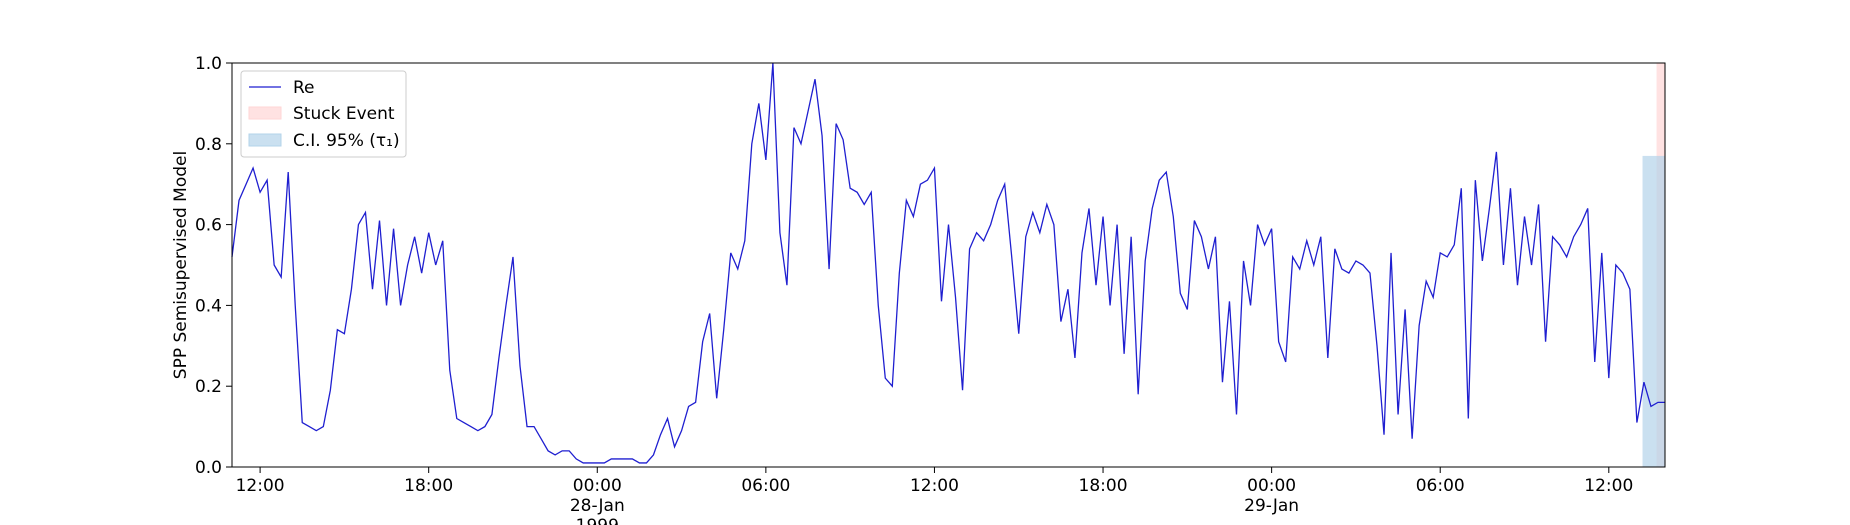 The image size is (1850, 525). What do you see at coordinates (181, 265) in the screenshot?
I see `y-axis-label: SPP Semisupervised Model` at bounding box center [181, 265].